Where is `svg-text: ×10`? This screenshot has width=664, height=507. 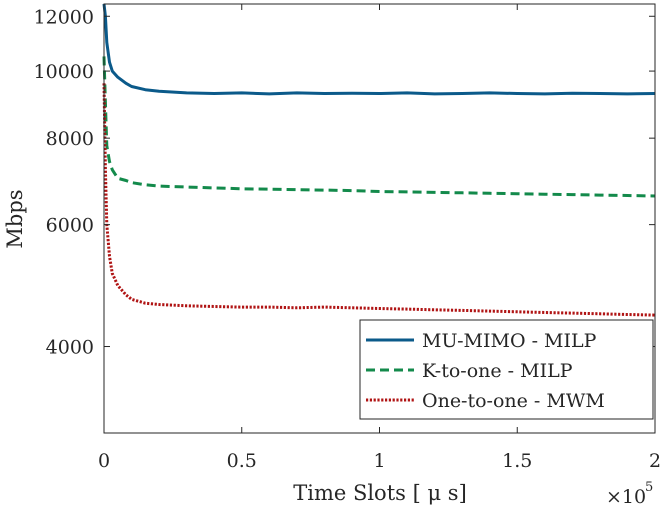
svg-text: ×10 is located at coordinates (626, 496).